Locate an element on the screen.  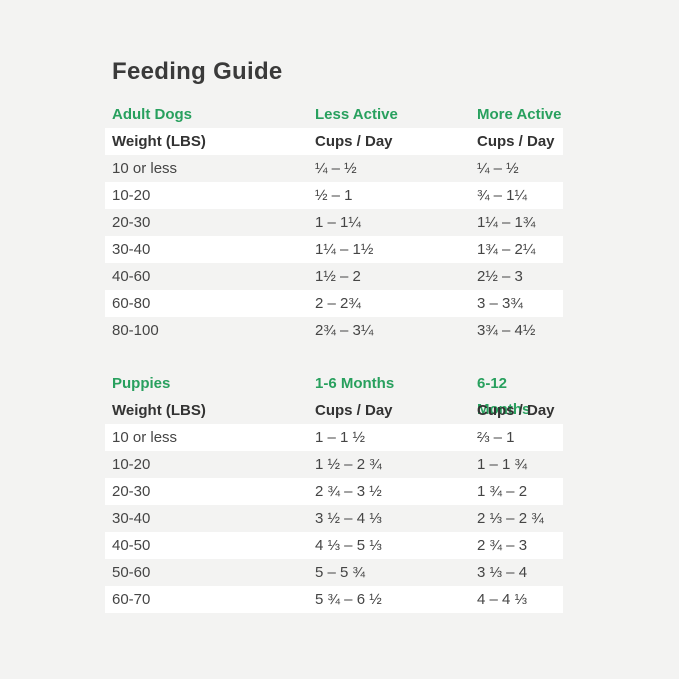
cups-cell: 1¼ – 1¾ is located at coordinates (506, 222).